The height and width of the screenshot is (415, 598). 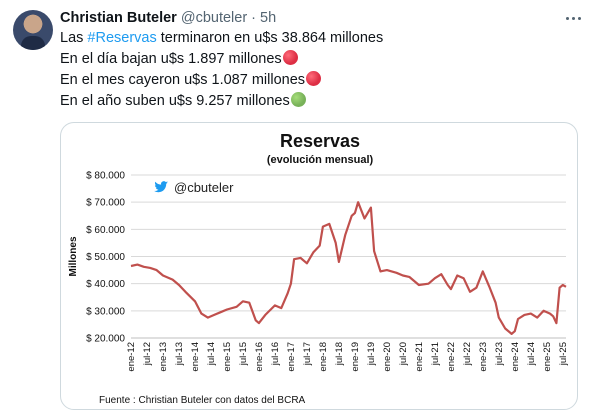 What do you see at coordinates (204, 187) in the screenshot?
I see `chart-watermark: @cbuteler` at bounding box center [204, 187].